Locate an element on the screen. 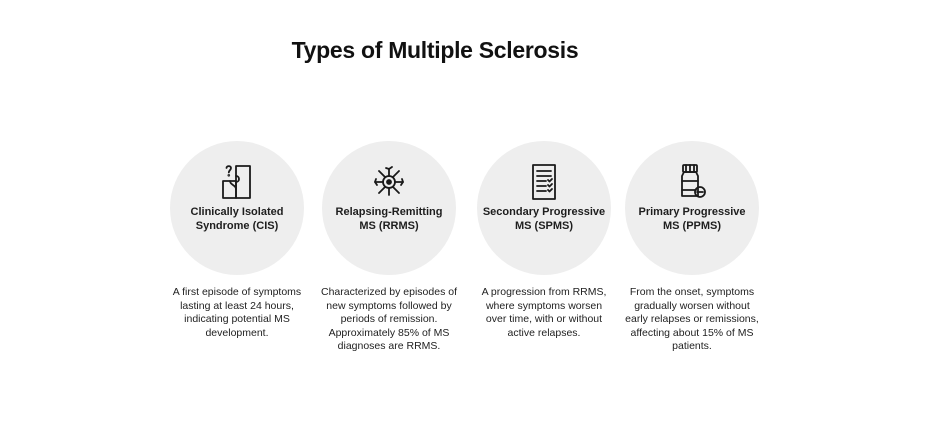 Image resolution: width=937 pixels, height=429 pixels. ms-type-name: Secondary Progressive MS (SPMS) is located at coordinates (544, 219).